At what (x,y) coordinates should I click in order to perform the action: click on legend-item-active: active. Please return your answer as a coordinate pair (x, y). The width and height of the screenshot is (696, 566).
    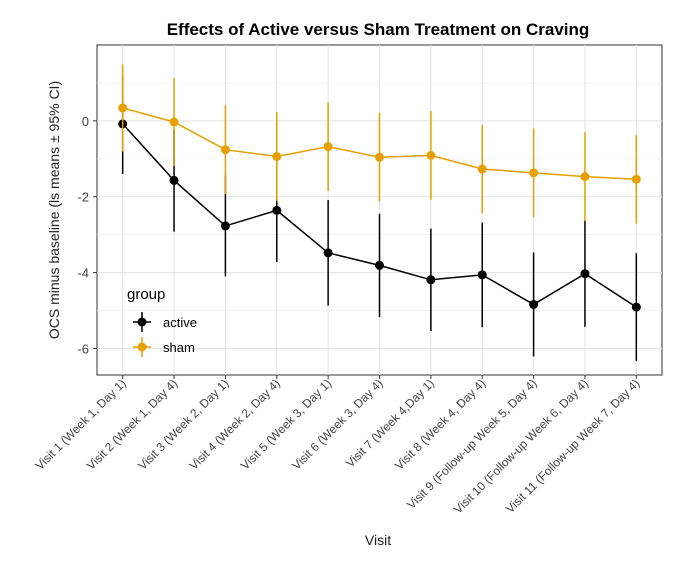
    Looking at the image, I should click on (165, 322).